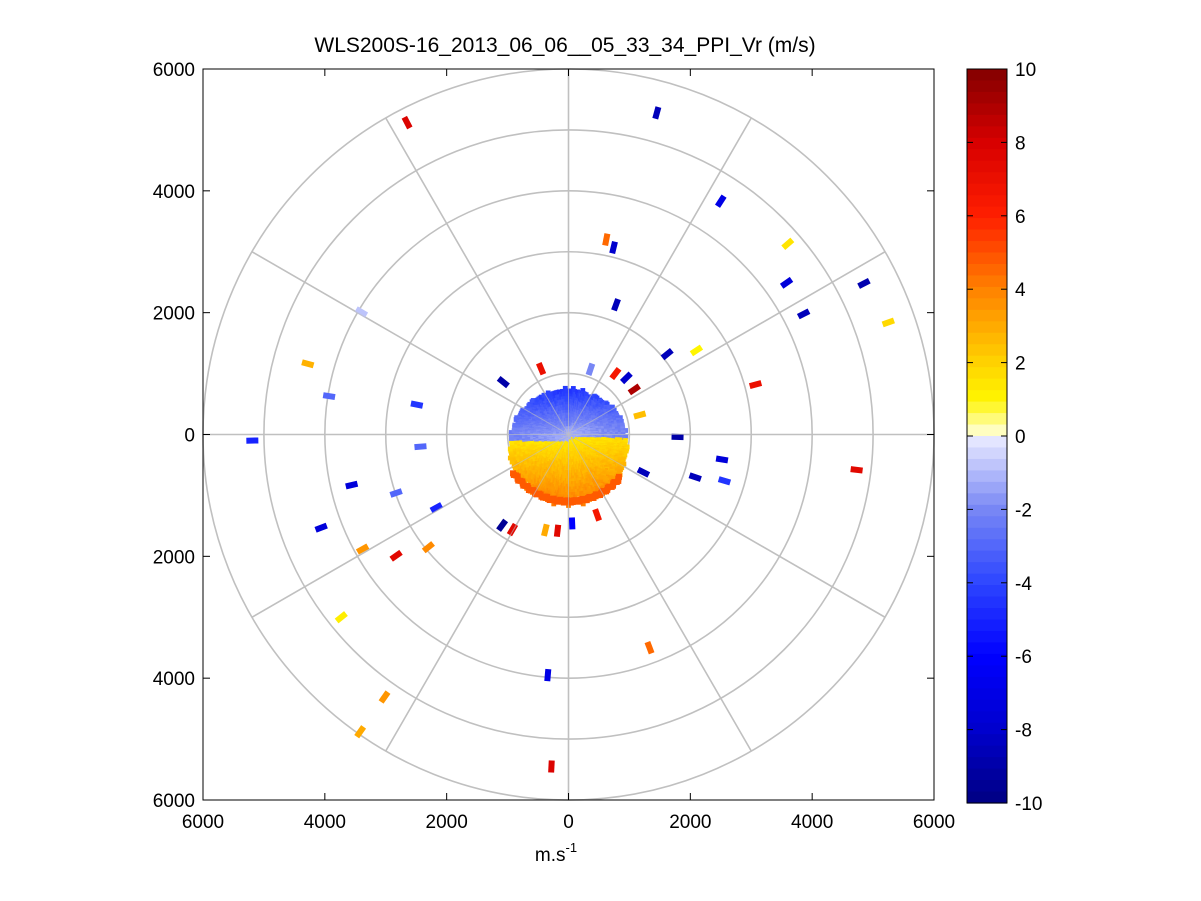 Image resolution: width=1201 pixels, height=901 pixels. Describe the element at coordinates (1020, 217) in the screenshot. I see `colorbar-tick-label: 6` at that location.